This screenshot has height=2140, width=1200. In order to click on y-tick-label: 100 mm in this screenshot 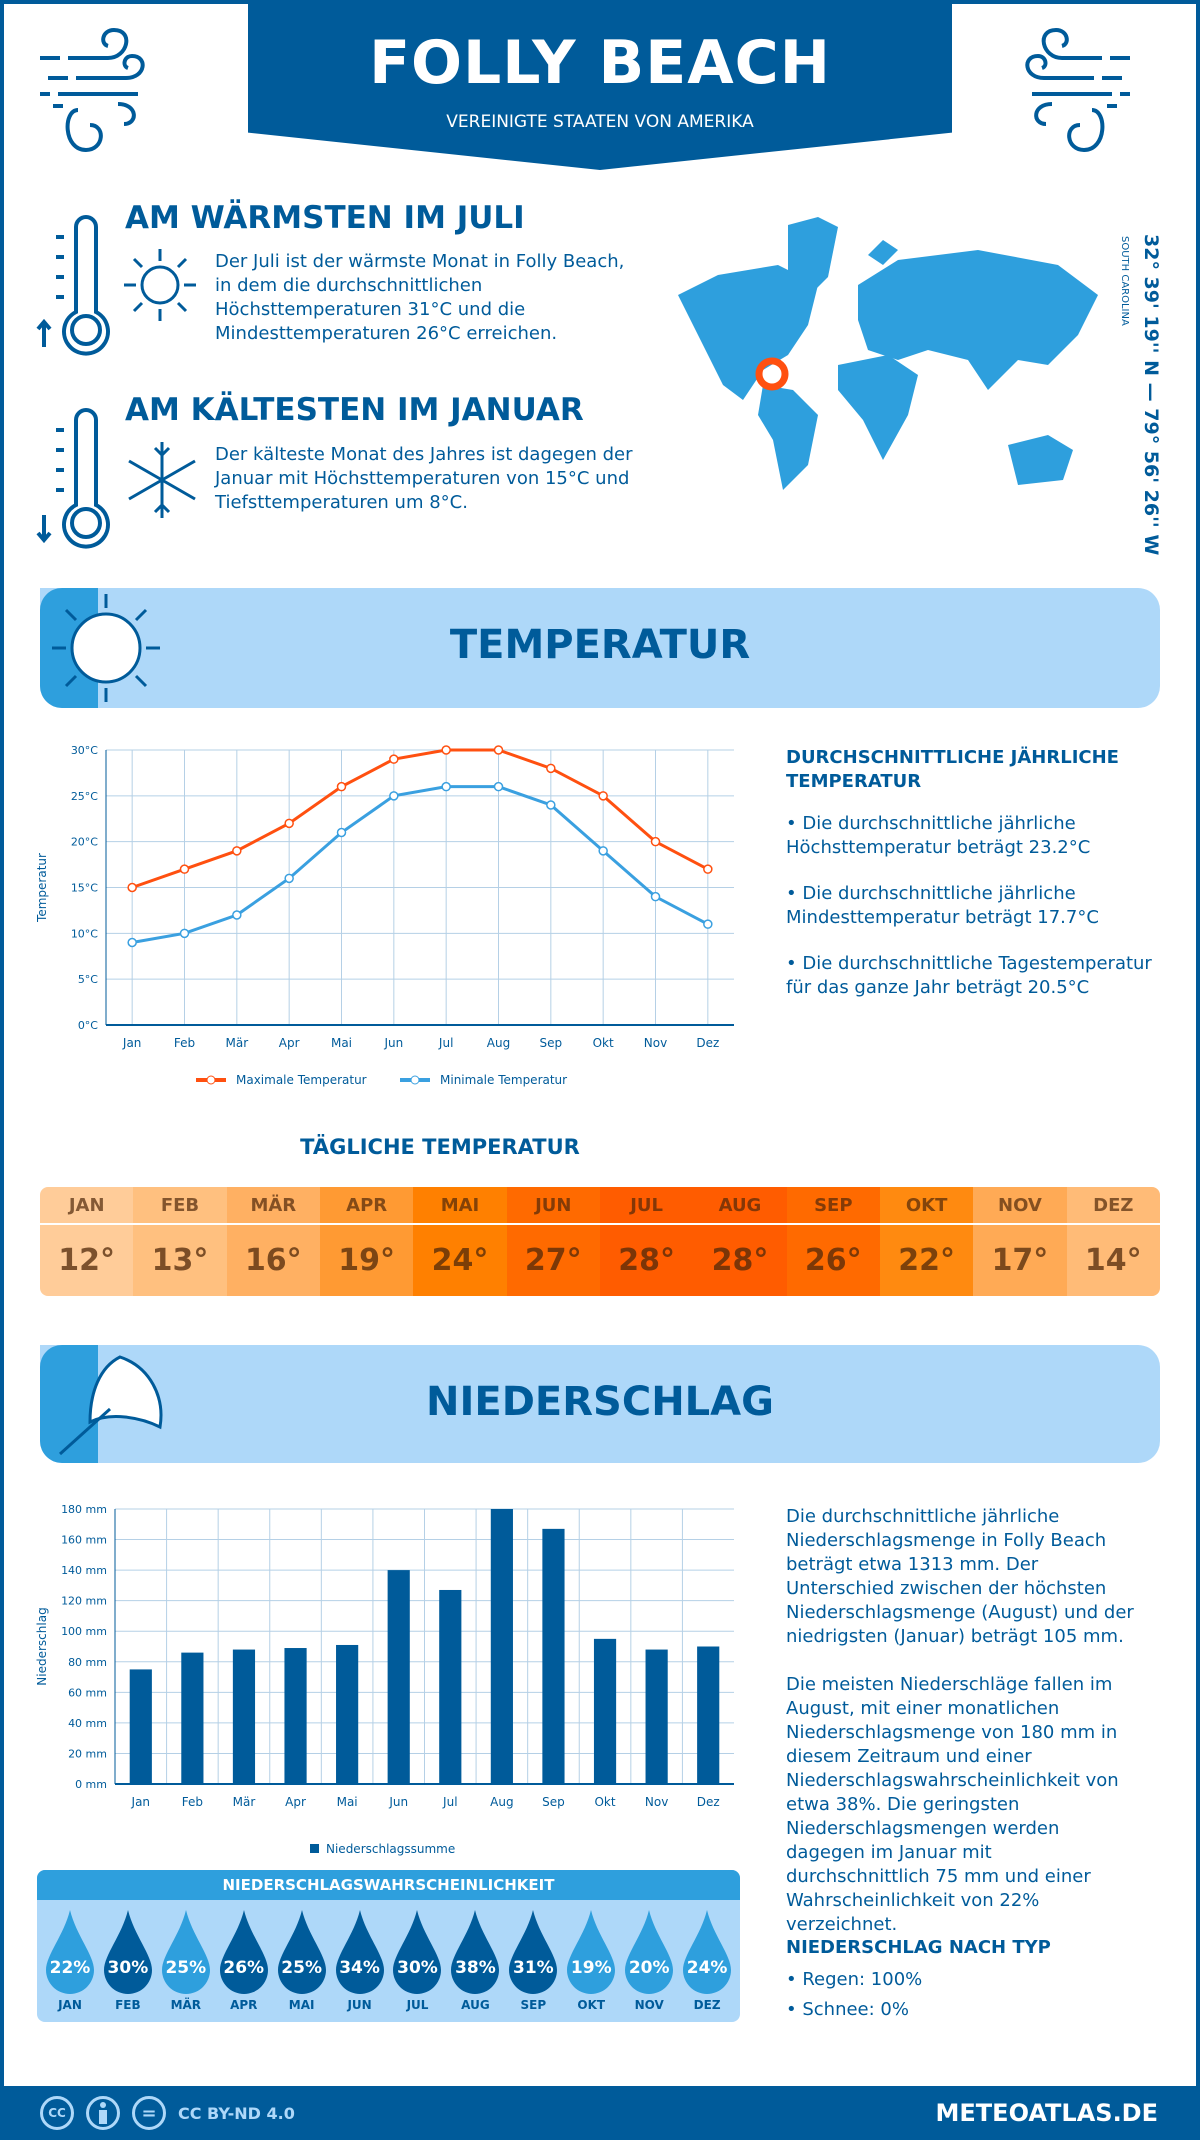, I will do `click(84, 1631)`.